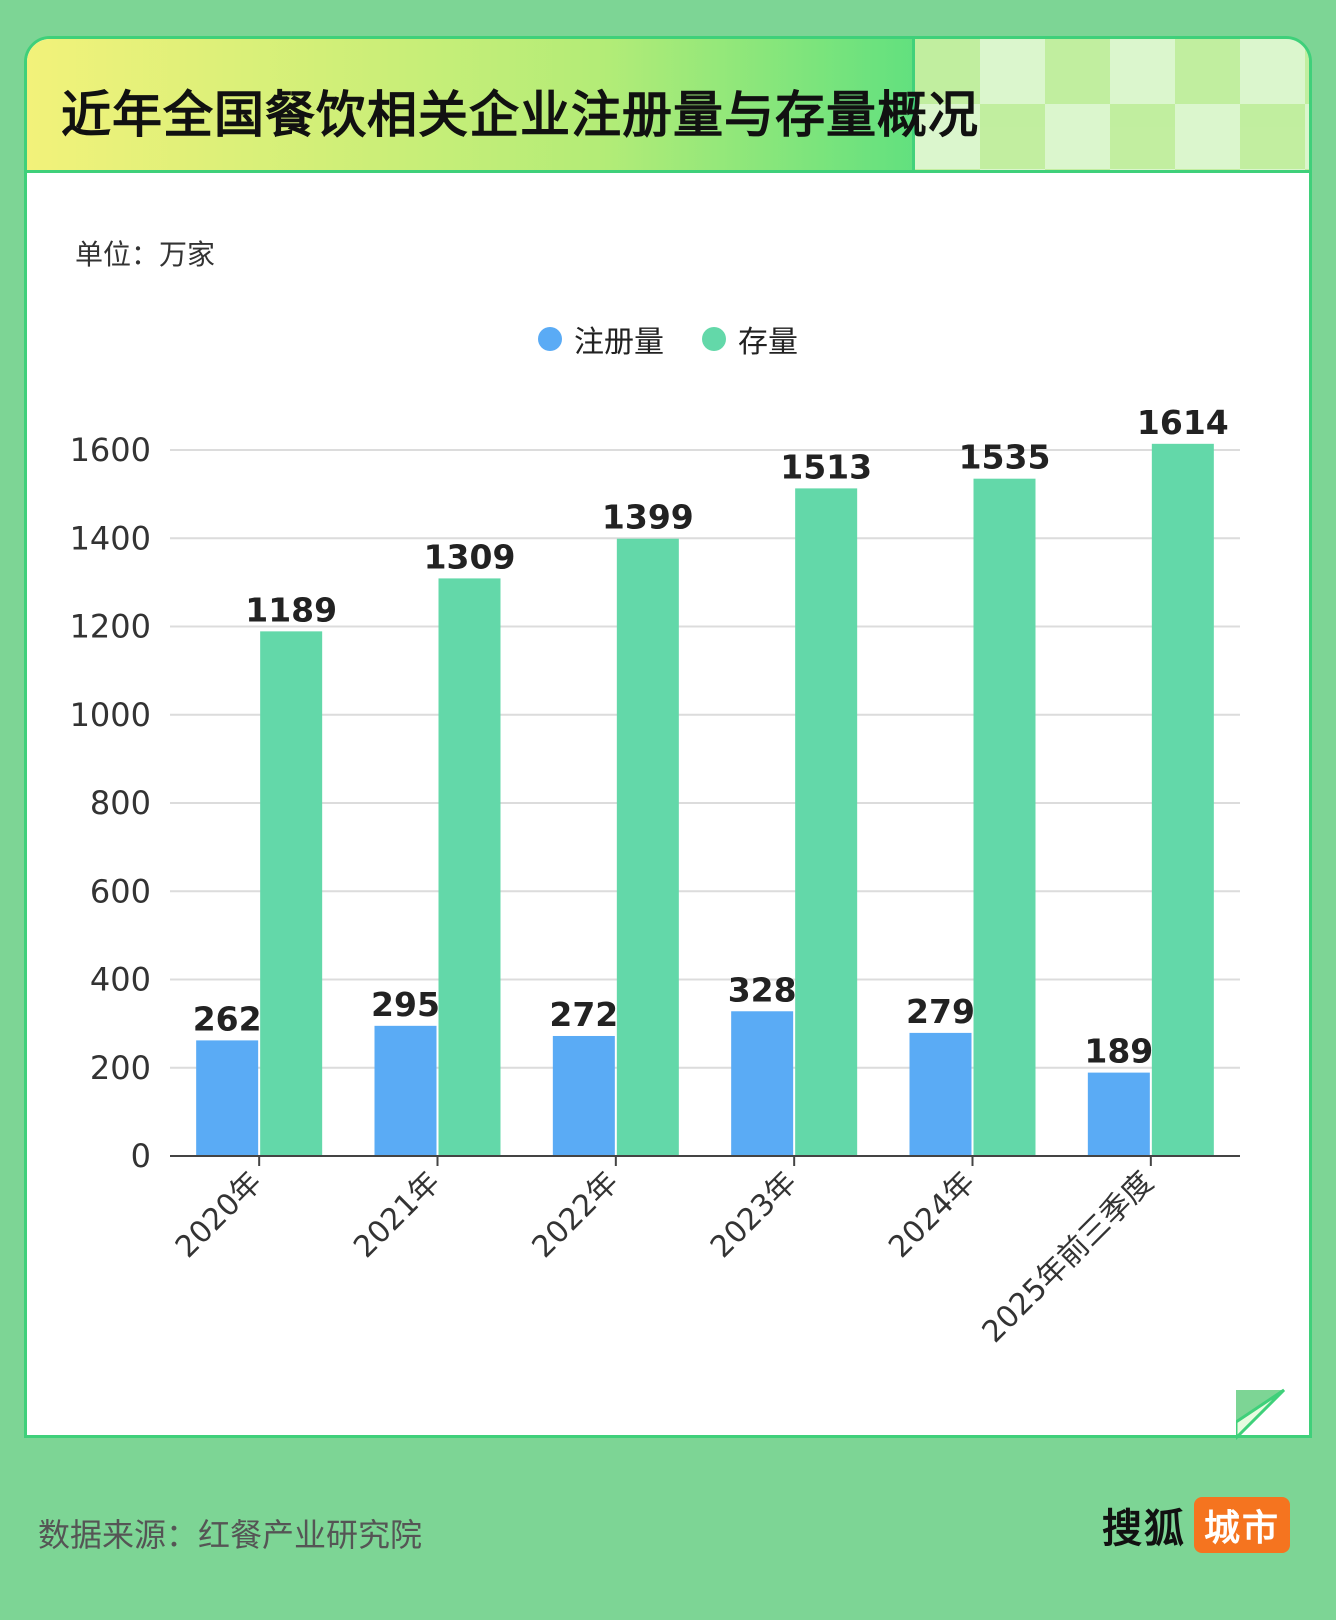 The image size is (1336, 1620). Describe the element at coordinates (648, 517) in the screenshot. I see `data-label-stock: 1399` at that location.